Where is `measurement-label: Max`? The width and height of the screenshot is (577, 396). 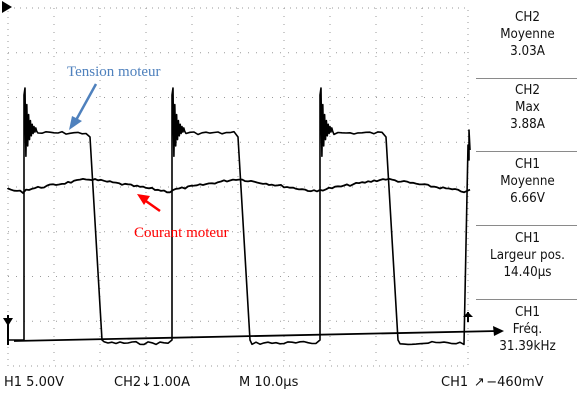
measurement-label: Max is located at coordinates (527, 107).